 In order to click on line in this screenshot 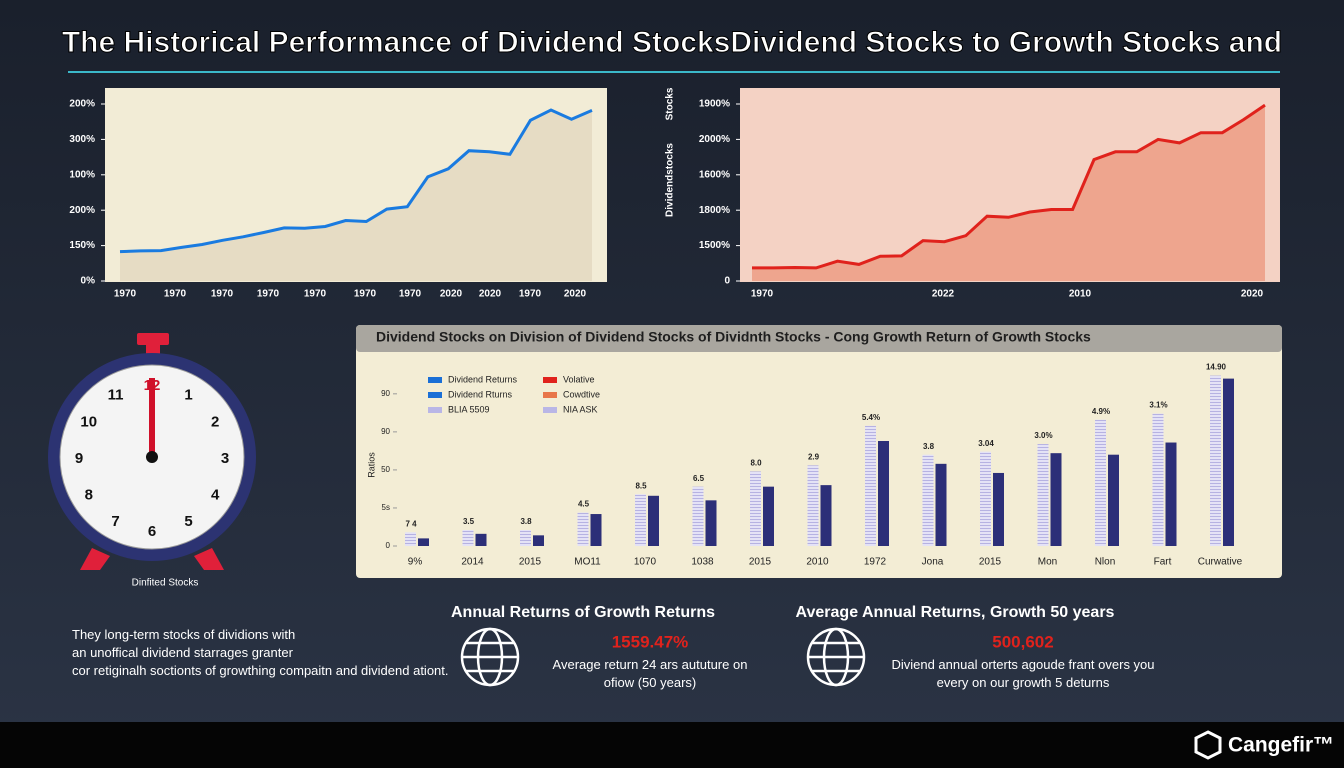, I will do `click(356, 181)`.